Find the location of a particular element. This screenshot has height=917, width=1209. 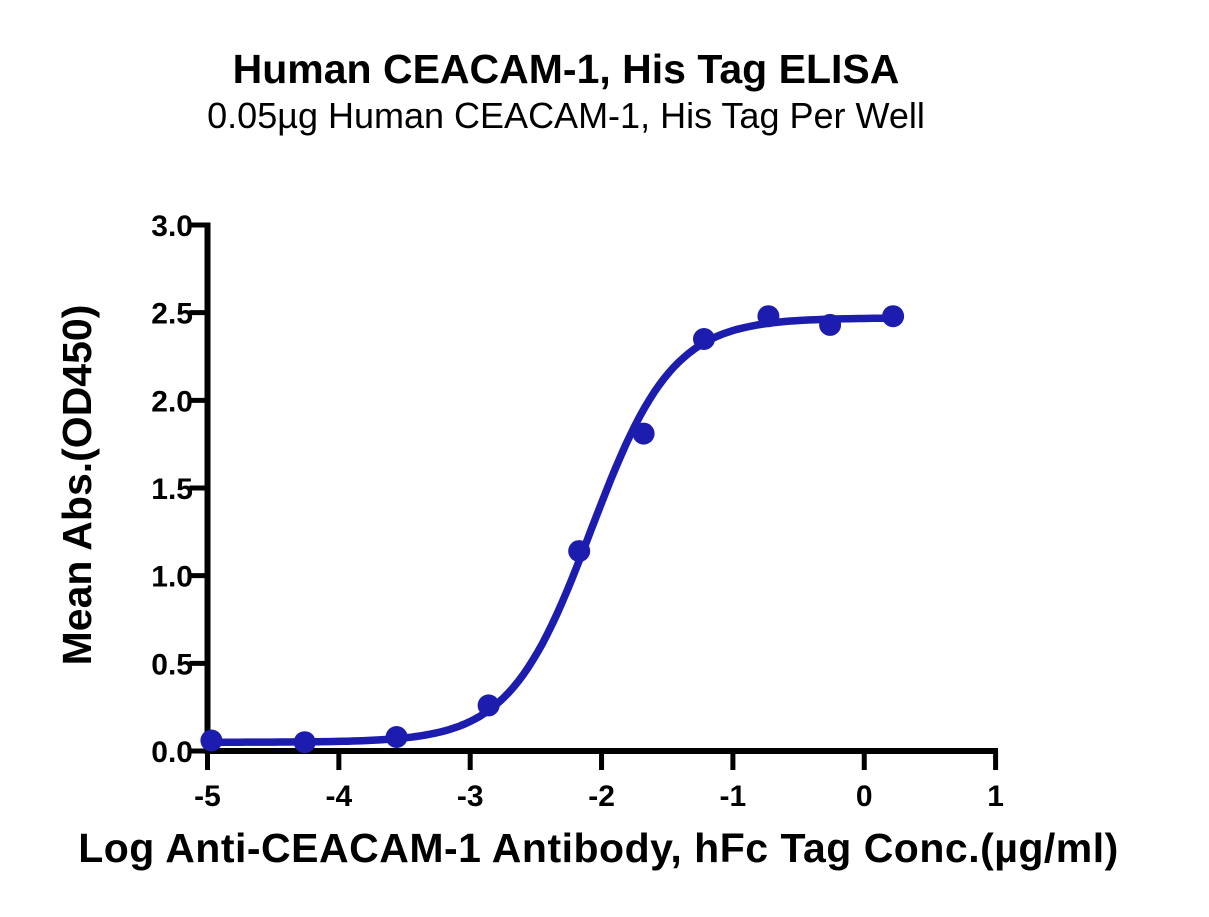

y-axis-label: Mean Abs.(OD450) is located at coordinates (77, 485).